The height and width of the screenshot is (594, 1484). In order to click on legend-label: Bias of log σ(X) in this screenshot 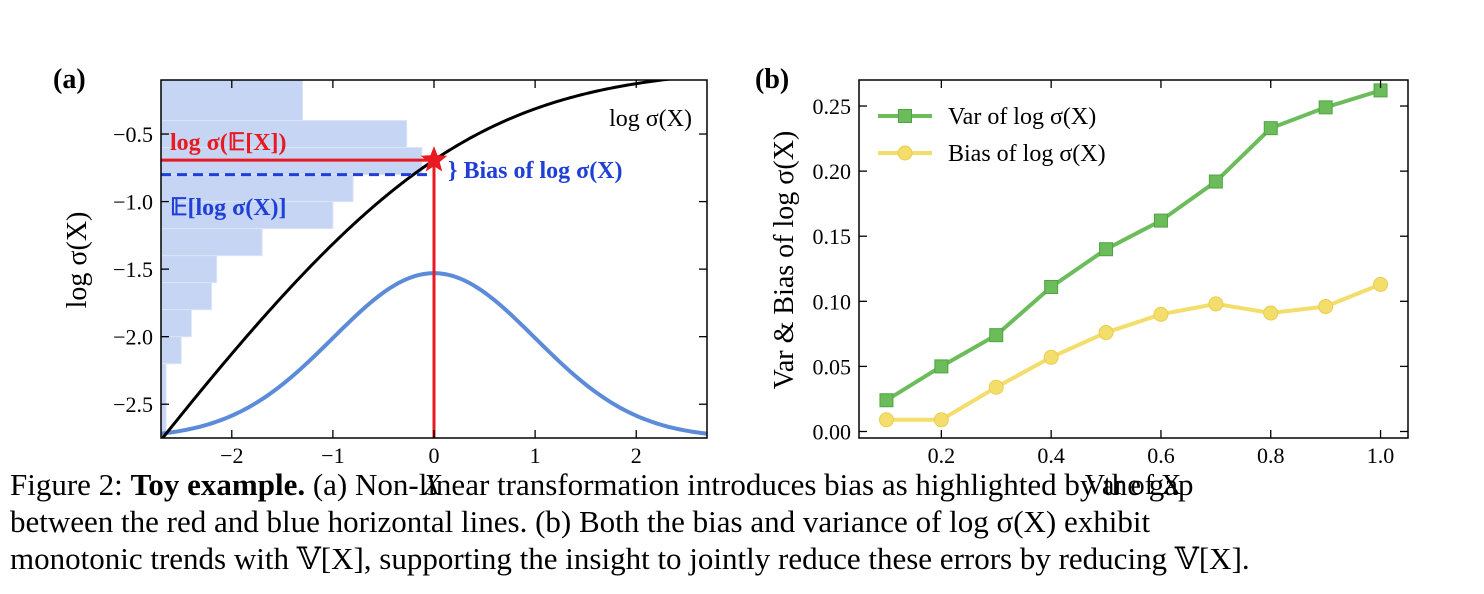, I will do `click(1027, 154)`.